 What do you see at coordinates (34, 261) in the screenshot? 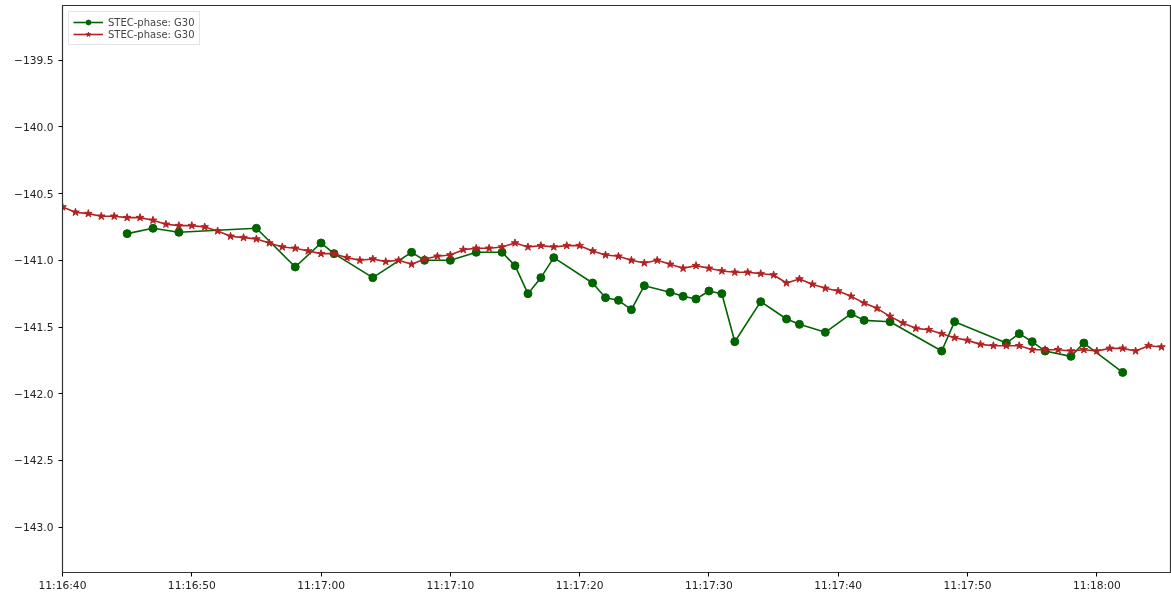
I see `y-tick-label: −141.0` at bounding box center [34, 261].